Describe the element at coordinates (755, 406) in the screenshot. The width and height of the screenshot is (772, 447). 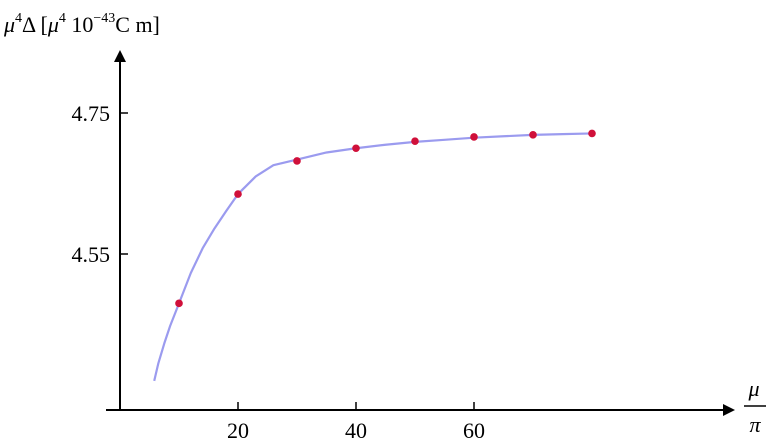
I see `x-axis-label: μ π` at that location.